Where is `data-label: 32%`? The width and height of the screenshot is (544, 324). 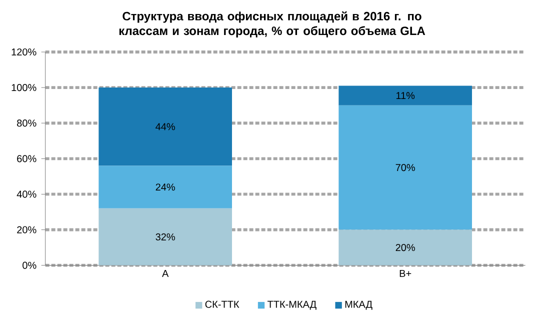
data-label: 32% is located at coordinates (165, 236).